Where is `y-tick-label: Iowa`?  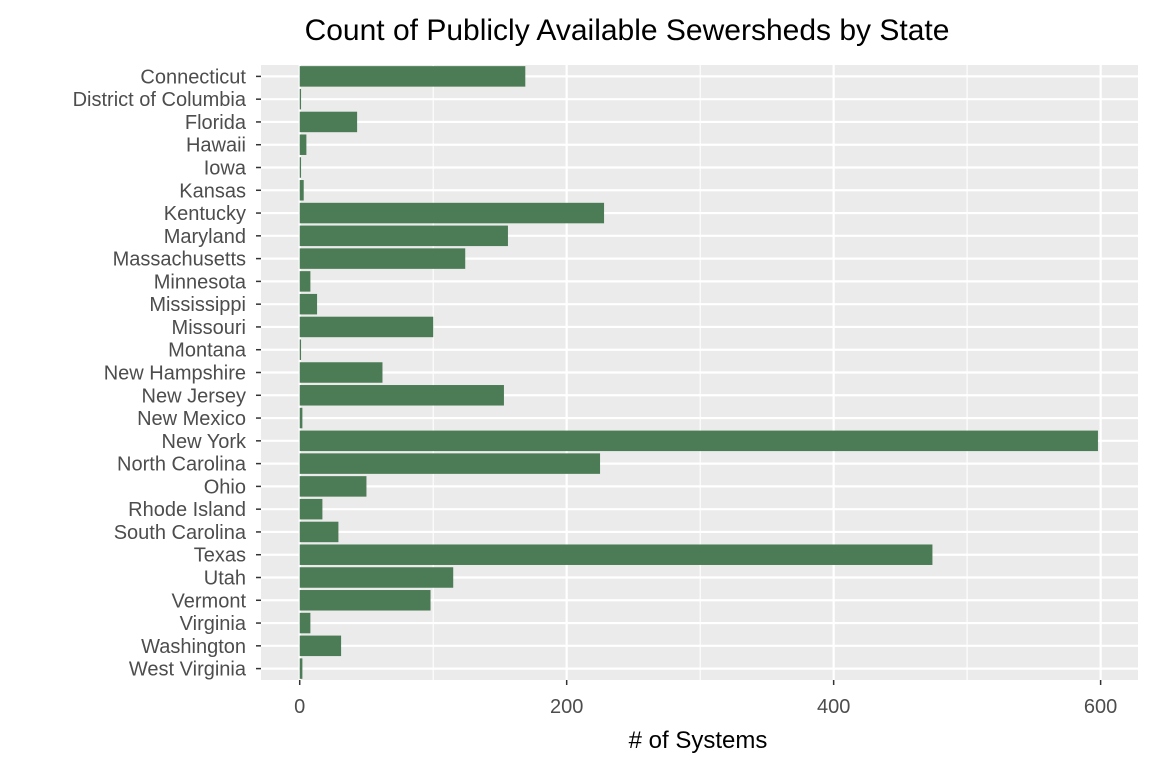
y-tick-label: Iowa is located at coordinates (225, 169).